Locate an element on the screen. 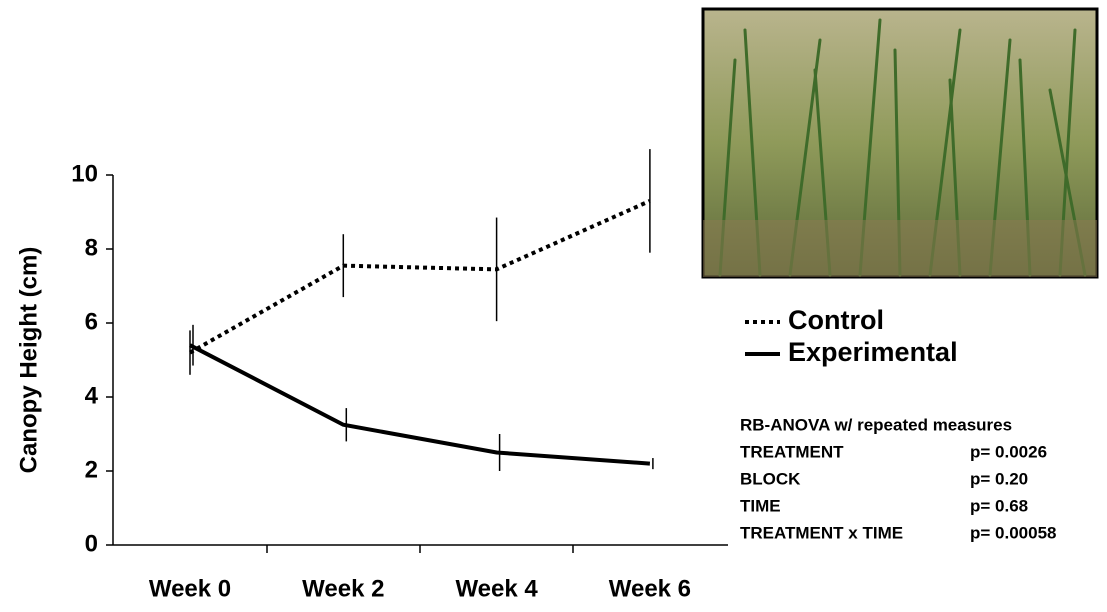  legend-label: Experimental is located at coordinates (873, 352).